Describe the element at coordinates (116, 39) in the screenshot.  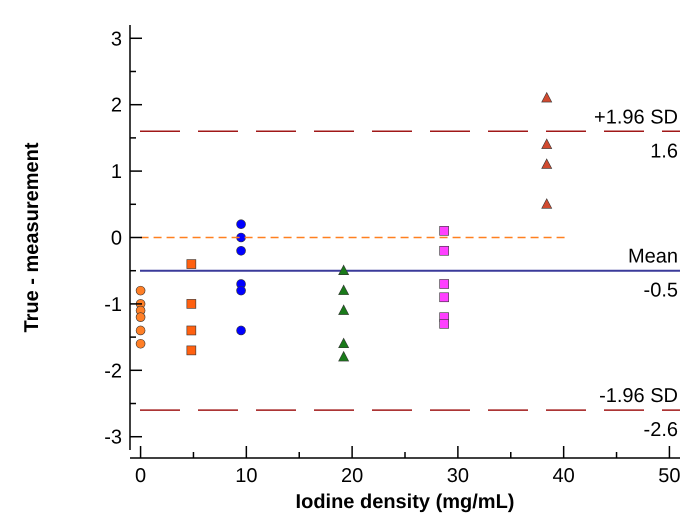
I see `y-tick-label: 3` at that location.